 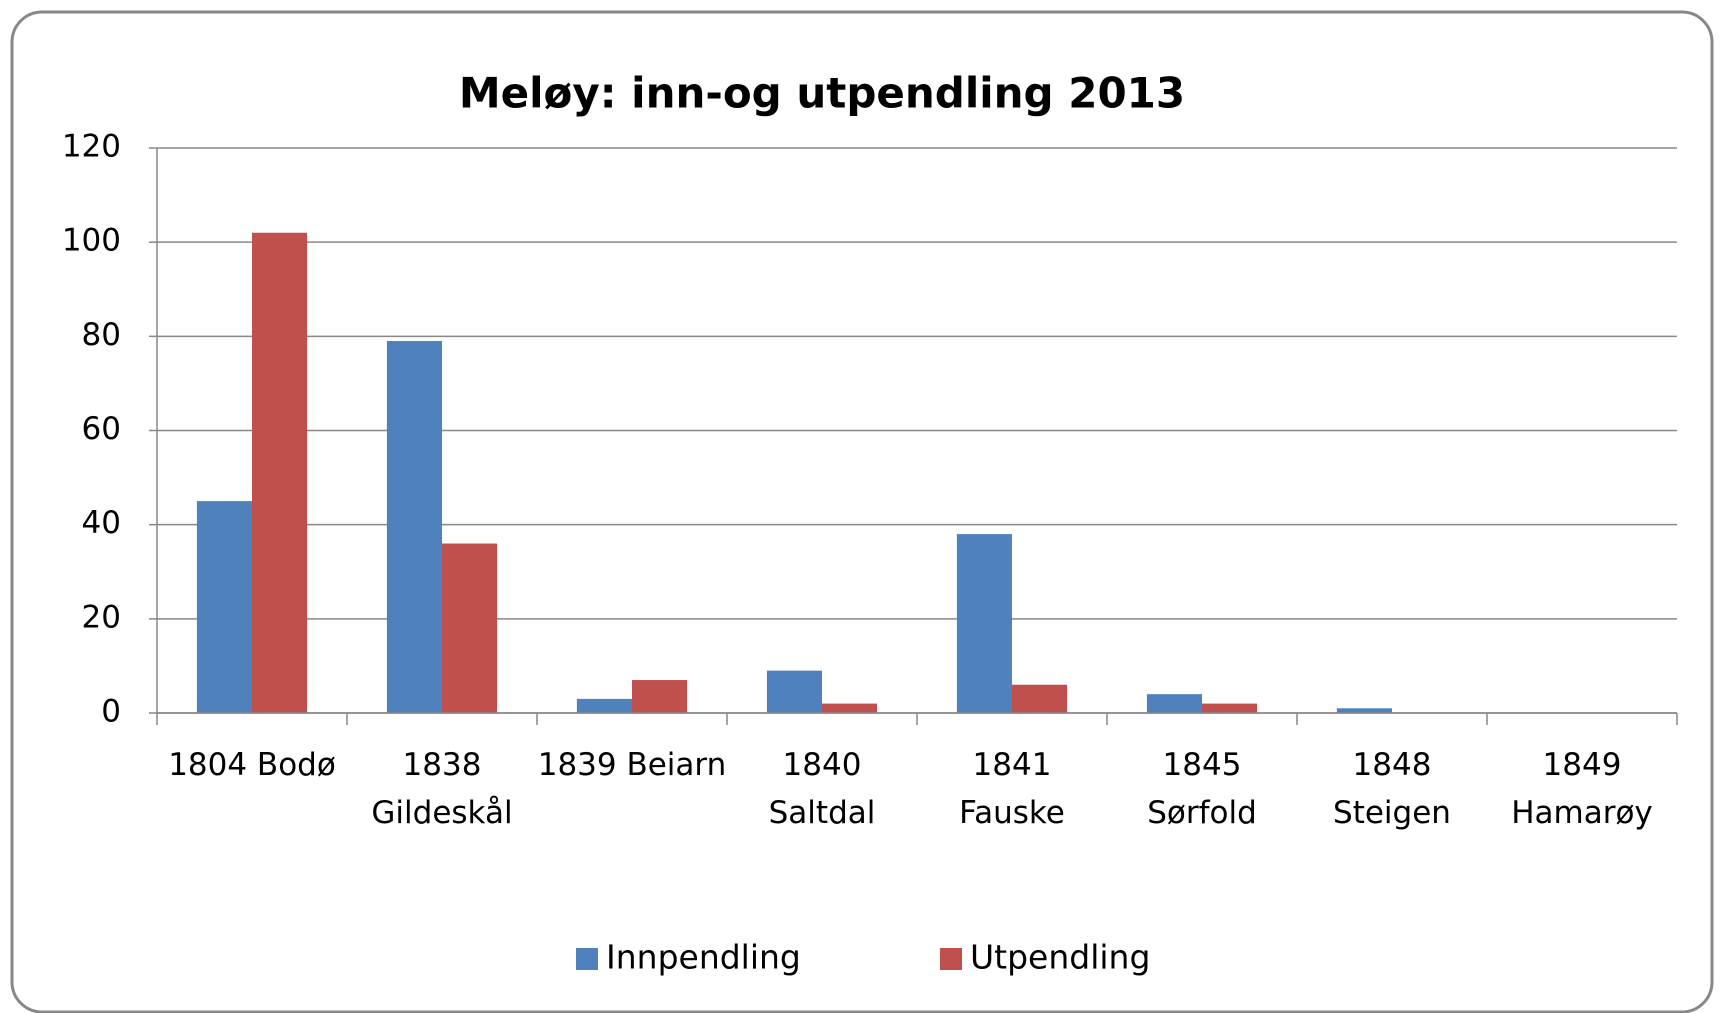 I want to click on x-tick-label: 1840 Saltdal, so click(x=822, y=789).